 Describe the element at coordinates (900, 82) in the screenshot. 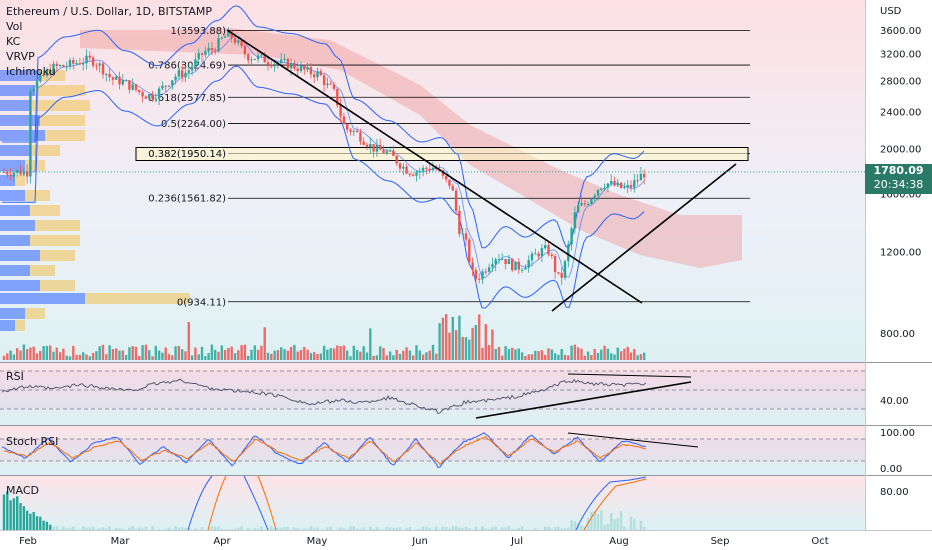

I see `price-axis-tick: 2800.00` at that location.